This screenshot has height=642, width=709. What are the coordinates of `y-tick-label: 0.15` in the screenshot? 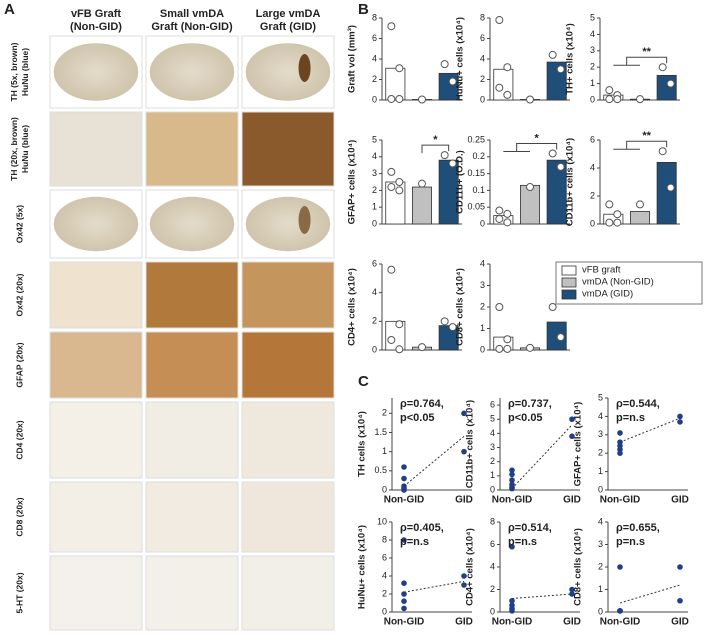 It's located at (476, 173).